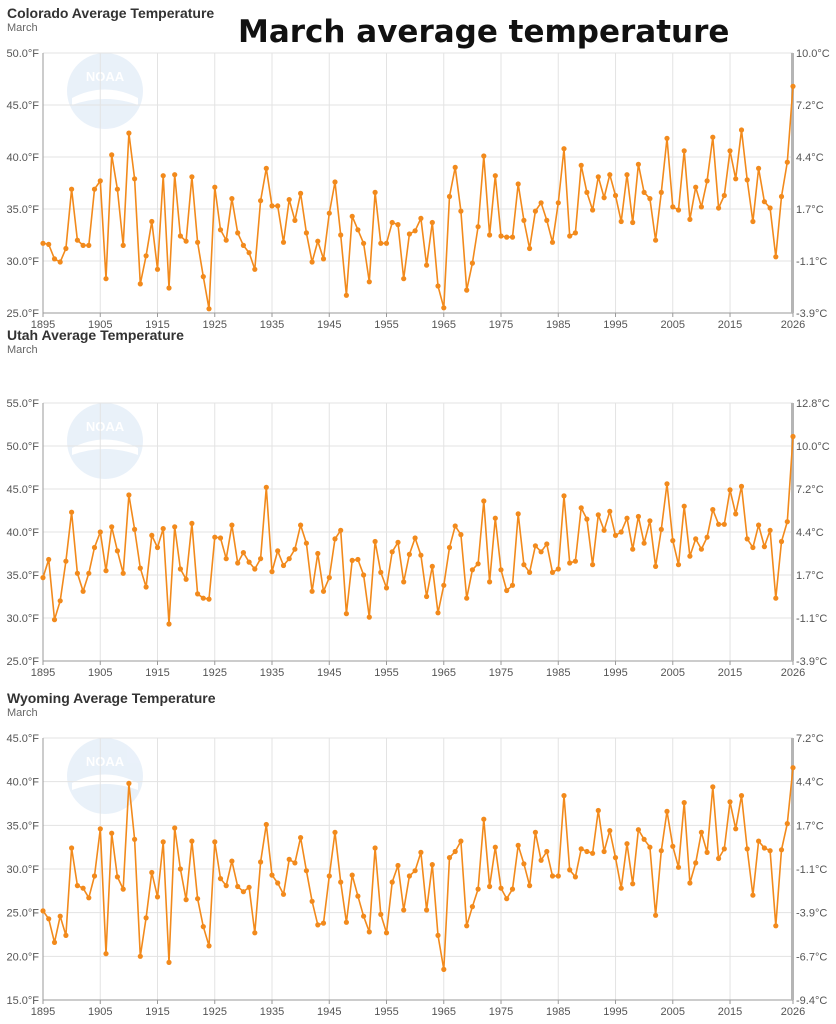 Image resolution: width=836 pixels, height=1024 pixels. I want to click on y-axis-right, so click(792, 183).